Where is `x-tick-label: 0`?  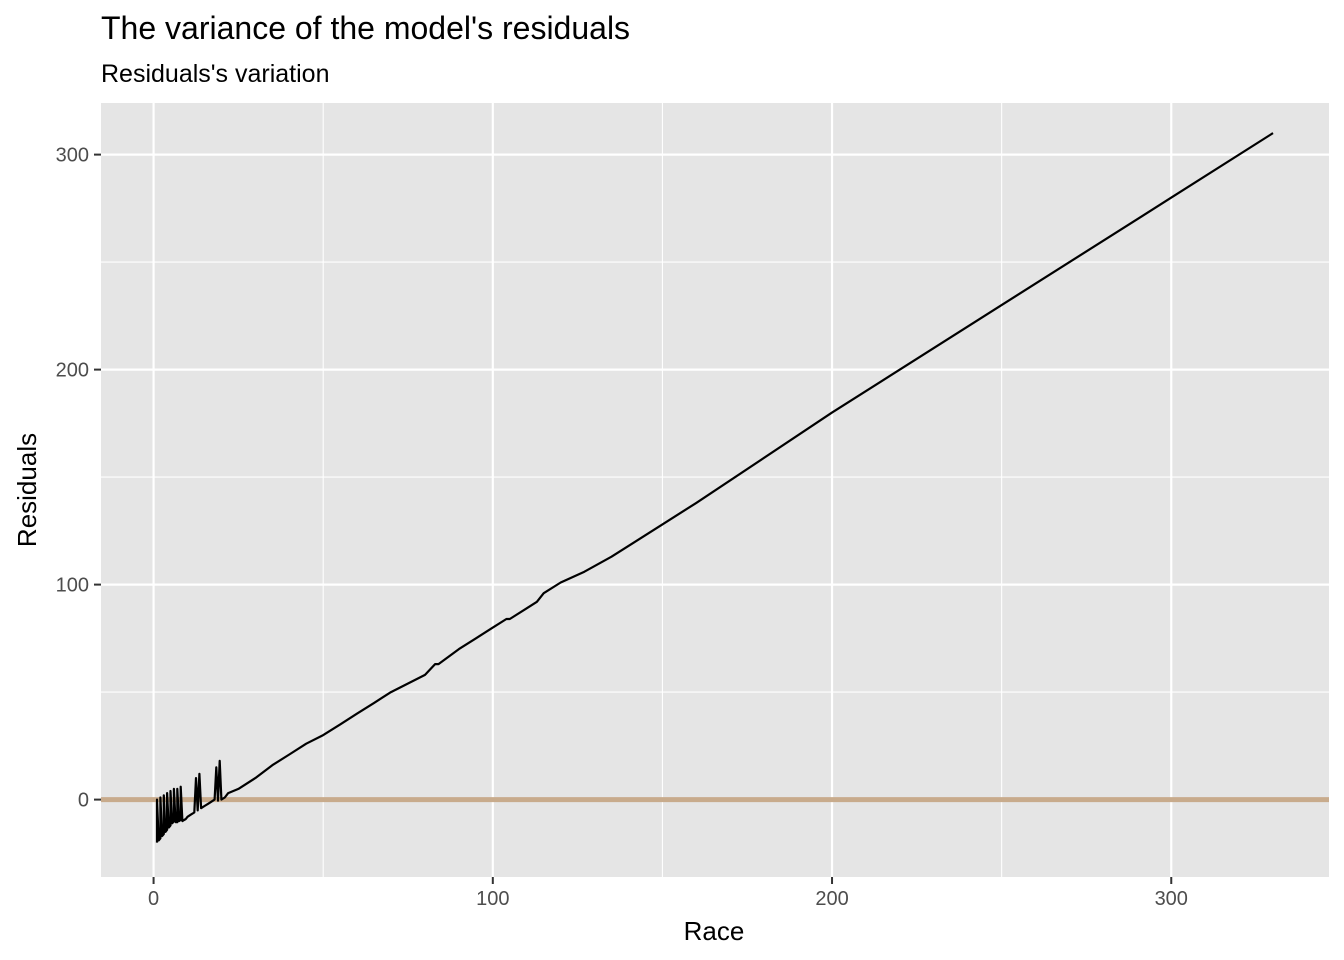
x-tick-label: 0 is located at coordinates (153, 899).